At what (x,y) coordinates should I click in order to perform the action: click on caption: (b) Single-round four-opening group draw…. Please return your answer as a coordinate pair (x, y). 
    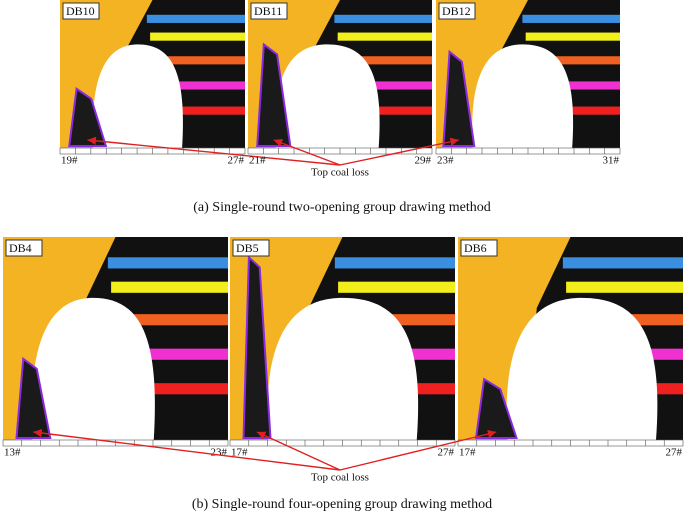
    Looking at the image, I should click on (342, 504).